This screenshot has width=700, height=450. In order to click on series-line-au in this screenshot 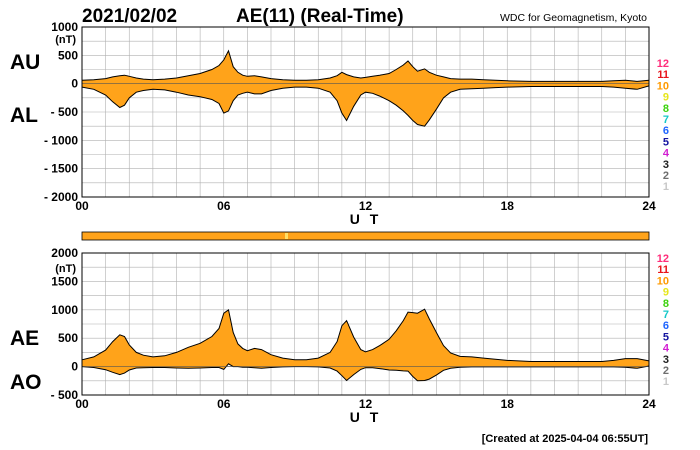, I will do `click(365, 65)`.